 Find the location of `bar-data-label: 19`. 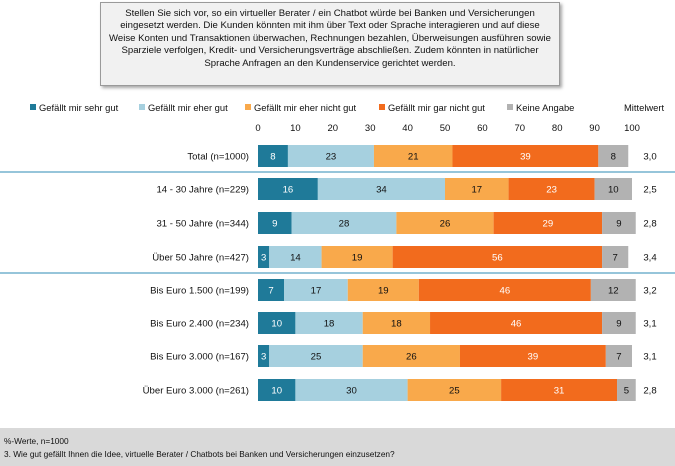

bar-data-label: 19 is located at coordinates (357, 258).